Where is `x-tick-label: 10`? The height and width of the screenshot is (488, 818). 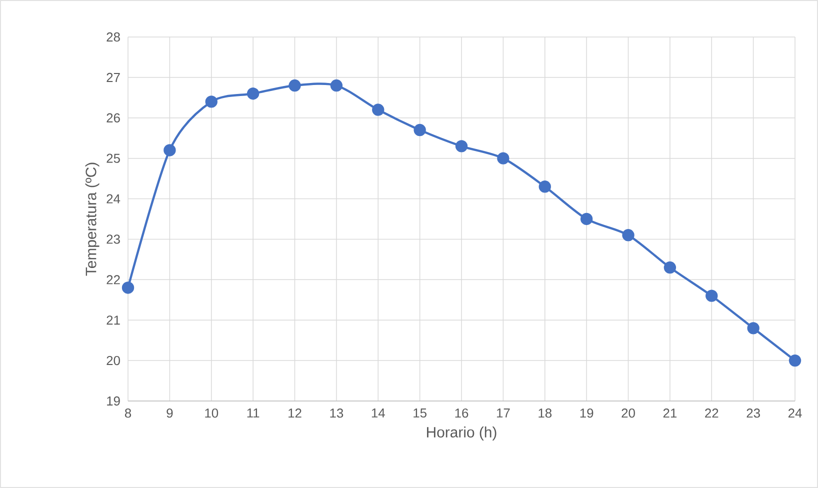
x-tick-label: 10 is located at coordinates (211, 413).